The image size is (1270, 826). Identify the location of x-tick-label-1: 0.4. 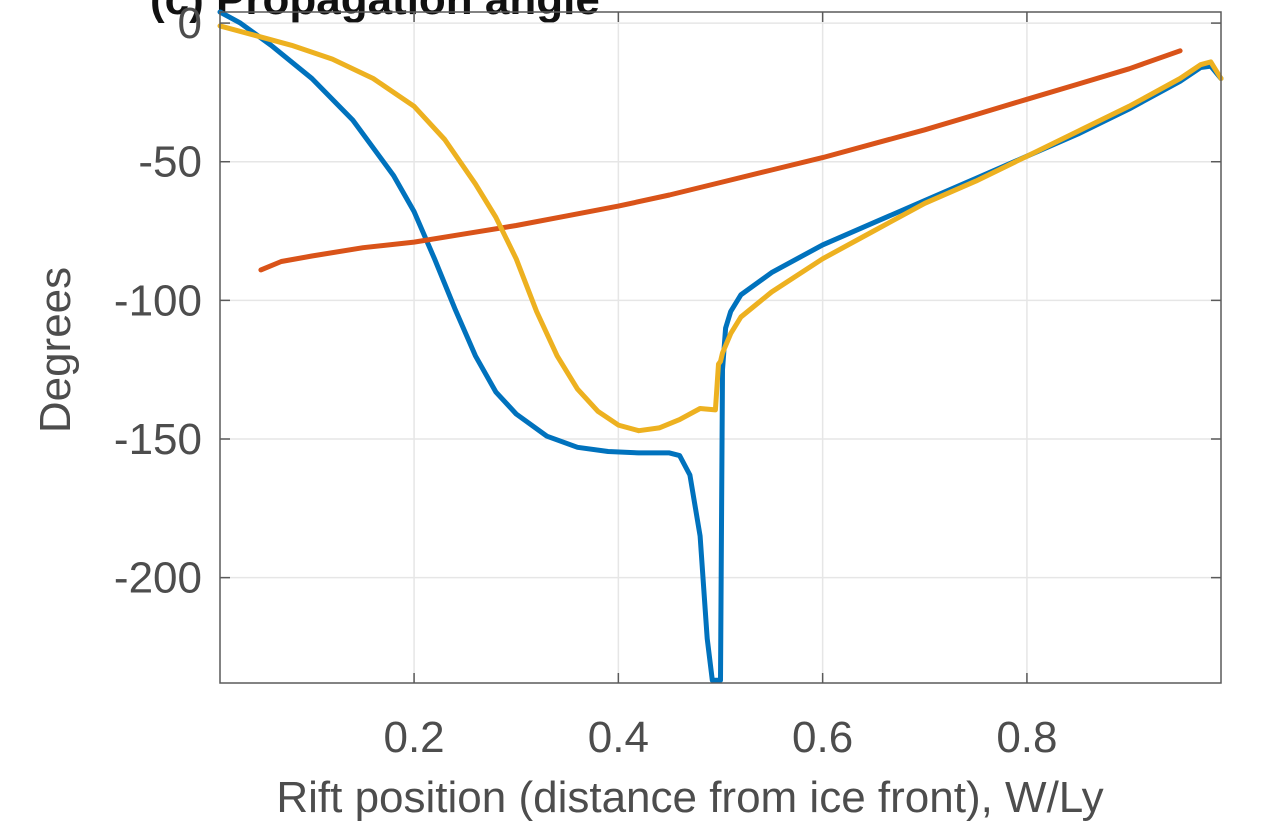
(618, 737).